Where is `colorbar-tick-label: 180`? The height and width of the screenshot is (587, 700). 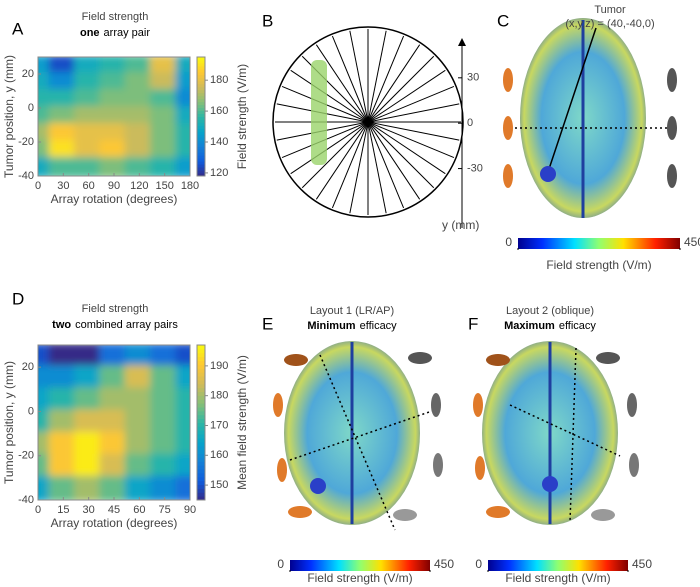
colorbar-tick-label: 180 is located at coordinates (219, 80).